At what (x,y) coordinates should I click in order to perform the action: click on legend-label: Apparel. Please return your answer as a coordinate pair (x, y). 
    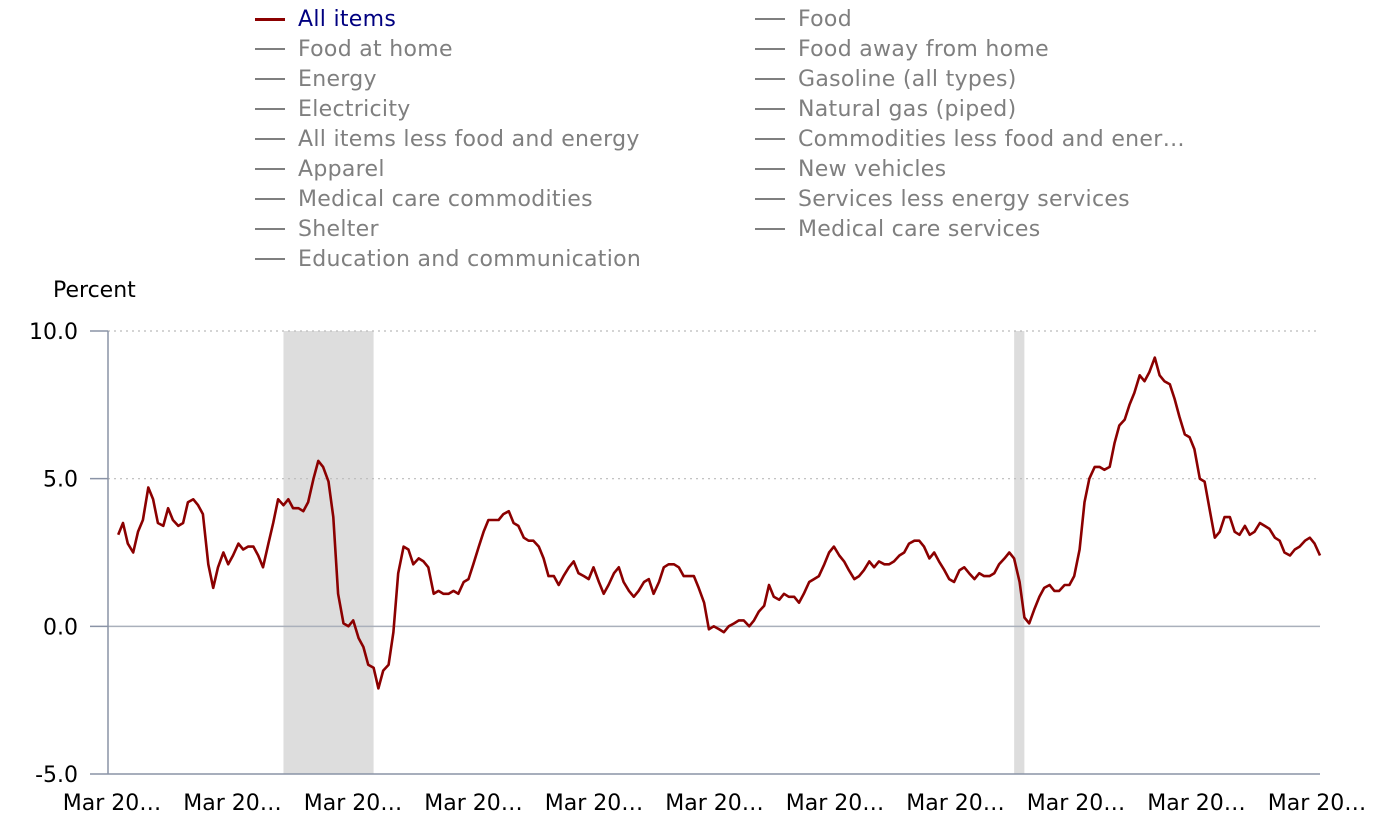
    Looking at the image, I should click on (341, 169).